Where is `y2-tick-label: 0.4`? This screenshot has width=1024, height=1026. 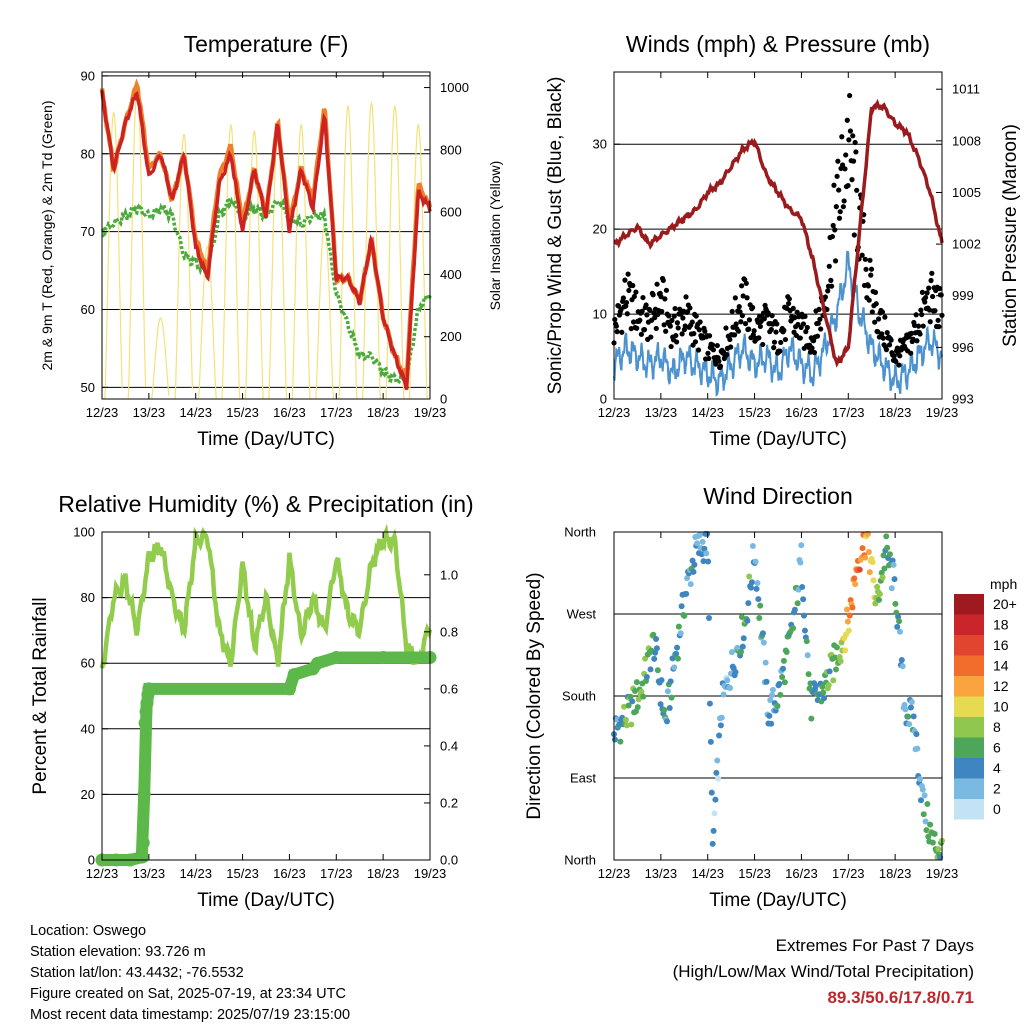
y2-tick-label: 0.4 is located at coordinates (449, 745).